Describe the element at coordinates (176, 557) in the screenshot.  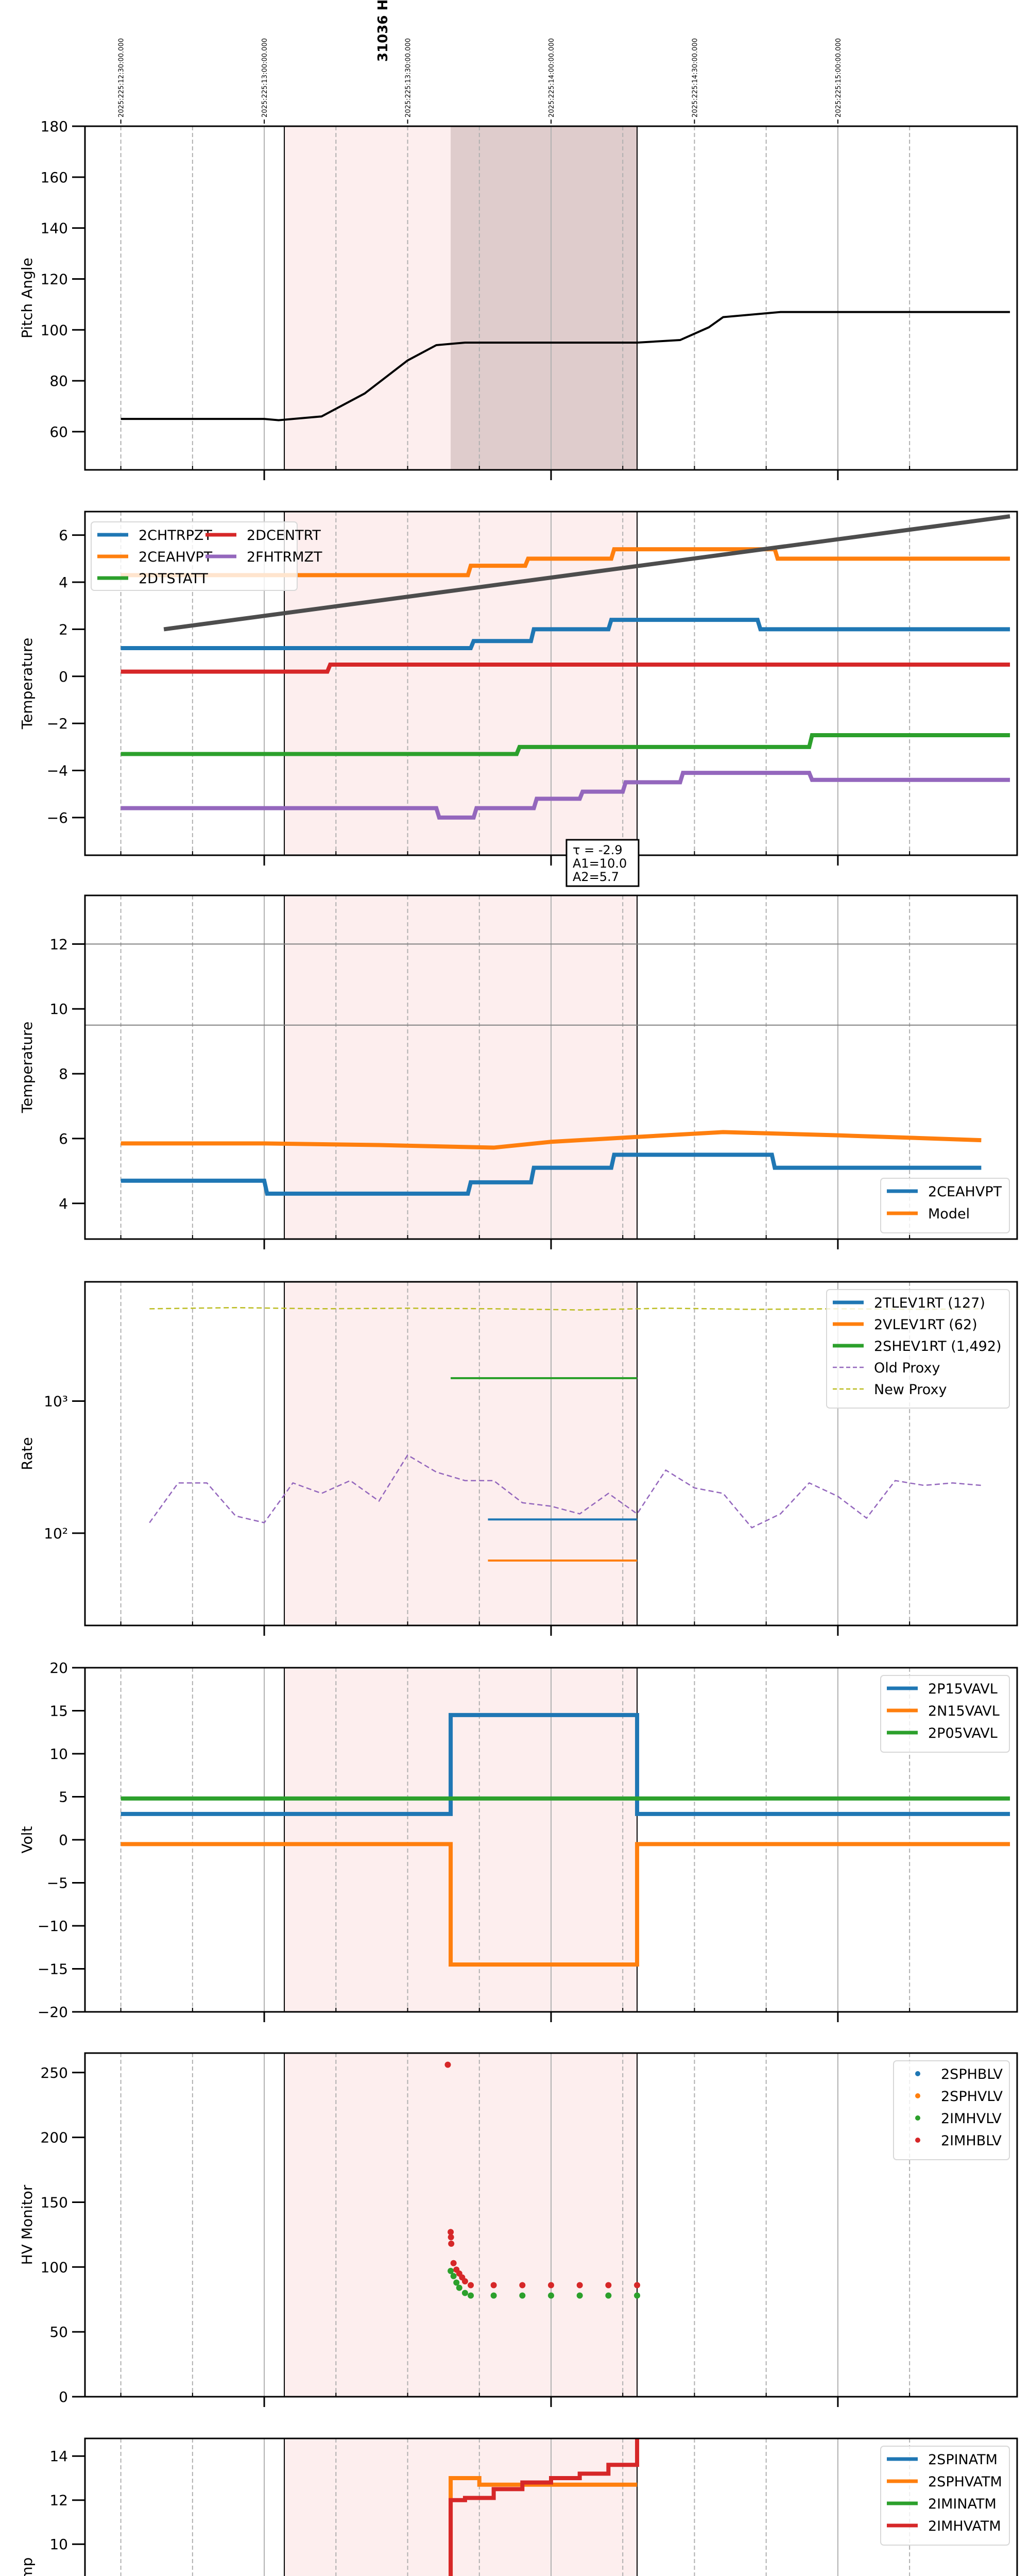
I see `legend-label: 2CEAHVPT` at that location.